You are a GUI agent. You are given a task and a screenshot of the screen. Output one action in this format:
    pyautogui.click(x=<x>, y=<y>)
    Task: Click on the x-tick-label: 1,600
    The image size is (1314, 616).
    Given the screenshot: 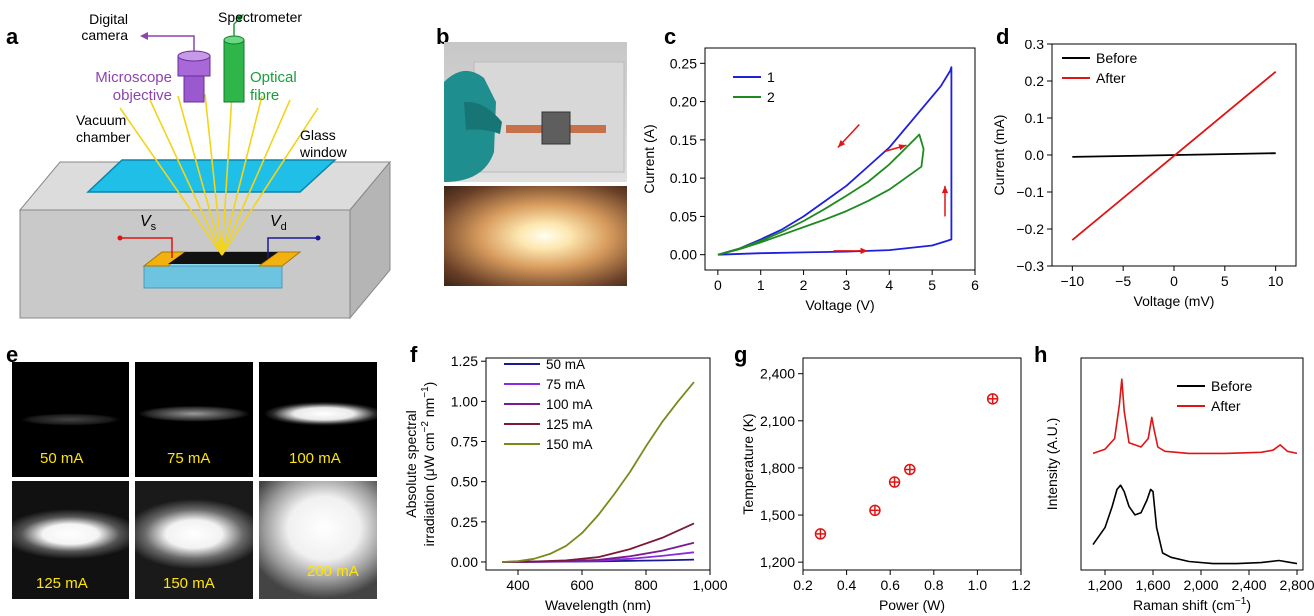 What is the action you would take?
    pyautogui.click(x=1152, y=585)
    